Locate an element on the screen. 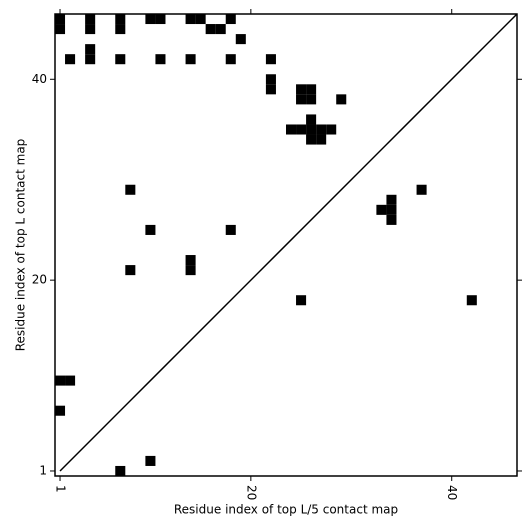 The height and width of the screenshot is (531, 531). x-tick-label: 1 is located at coordinates (61, 489).